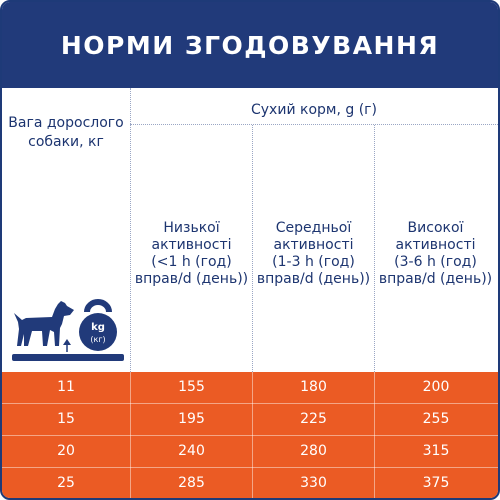  Describe the element at coordinates (98, 327) in the screenshot. I see `kettlebell-kg-label: kg` at that location.